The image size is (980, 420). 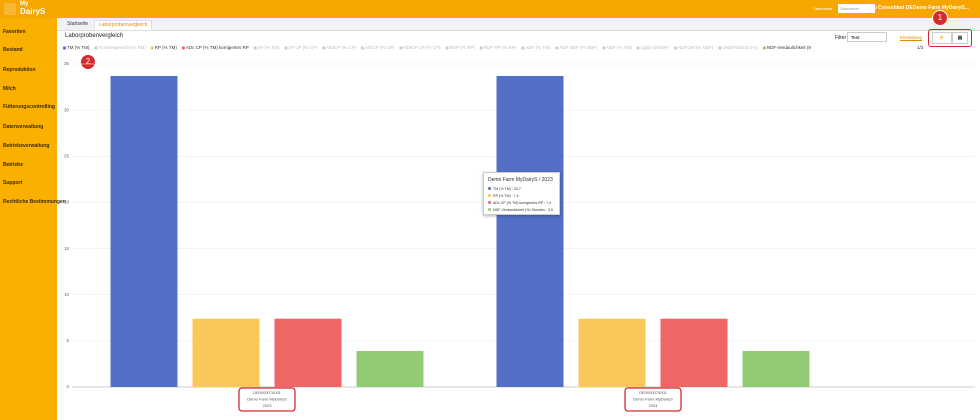 What do you see at coordinates (34, 202) in the screenshot?
I see `menu-item: Rechtliche Bestimmungen` at bounding box center [34, 202].